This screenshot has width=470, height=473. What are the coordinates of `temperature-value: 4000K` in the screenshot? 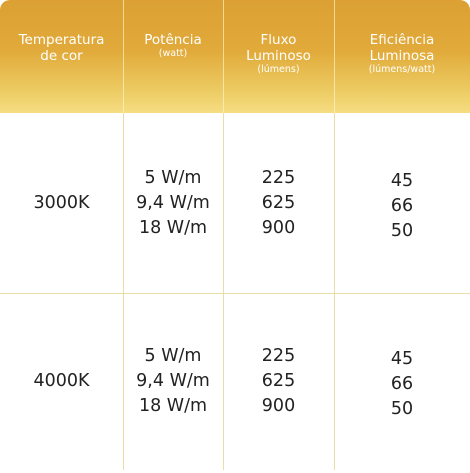 It's located at (61, 381).